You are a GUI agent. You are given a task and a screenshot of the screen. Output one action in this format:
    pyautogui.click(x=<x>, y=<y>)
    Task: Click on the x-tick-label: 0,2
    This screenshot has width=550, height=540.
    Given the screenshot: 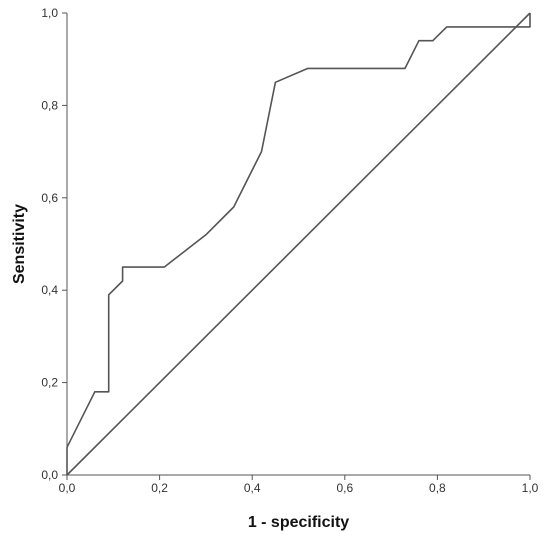 What is the action you would take?
    pyautogui.click(x=159, y=488)
    